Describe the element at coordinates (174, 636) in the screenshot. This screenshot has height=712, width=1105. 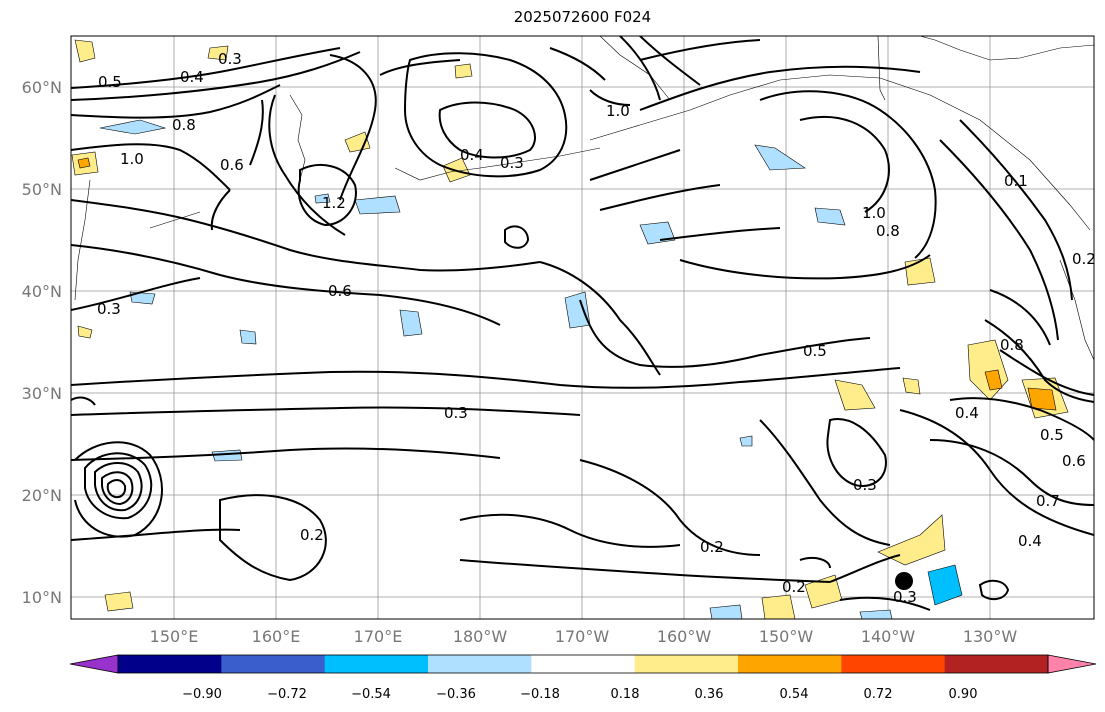
I see `lon-label: 150°E` at that location.